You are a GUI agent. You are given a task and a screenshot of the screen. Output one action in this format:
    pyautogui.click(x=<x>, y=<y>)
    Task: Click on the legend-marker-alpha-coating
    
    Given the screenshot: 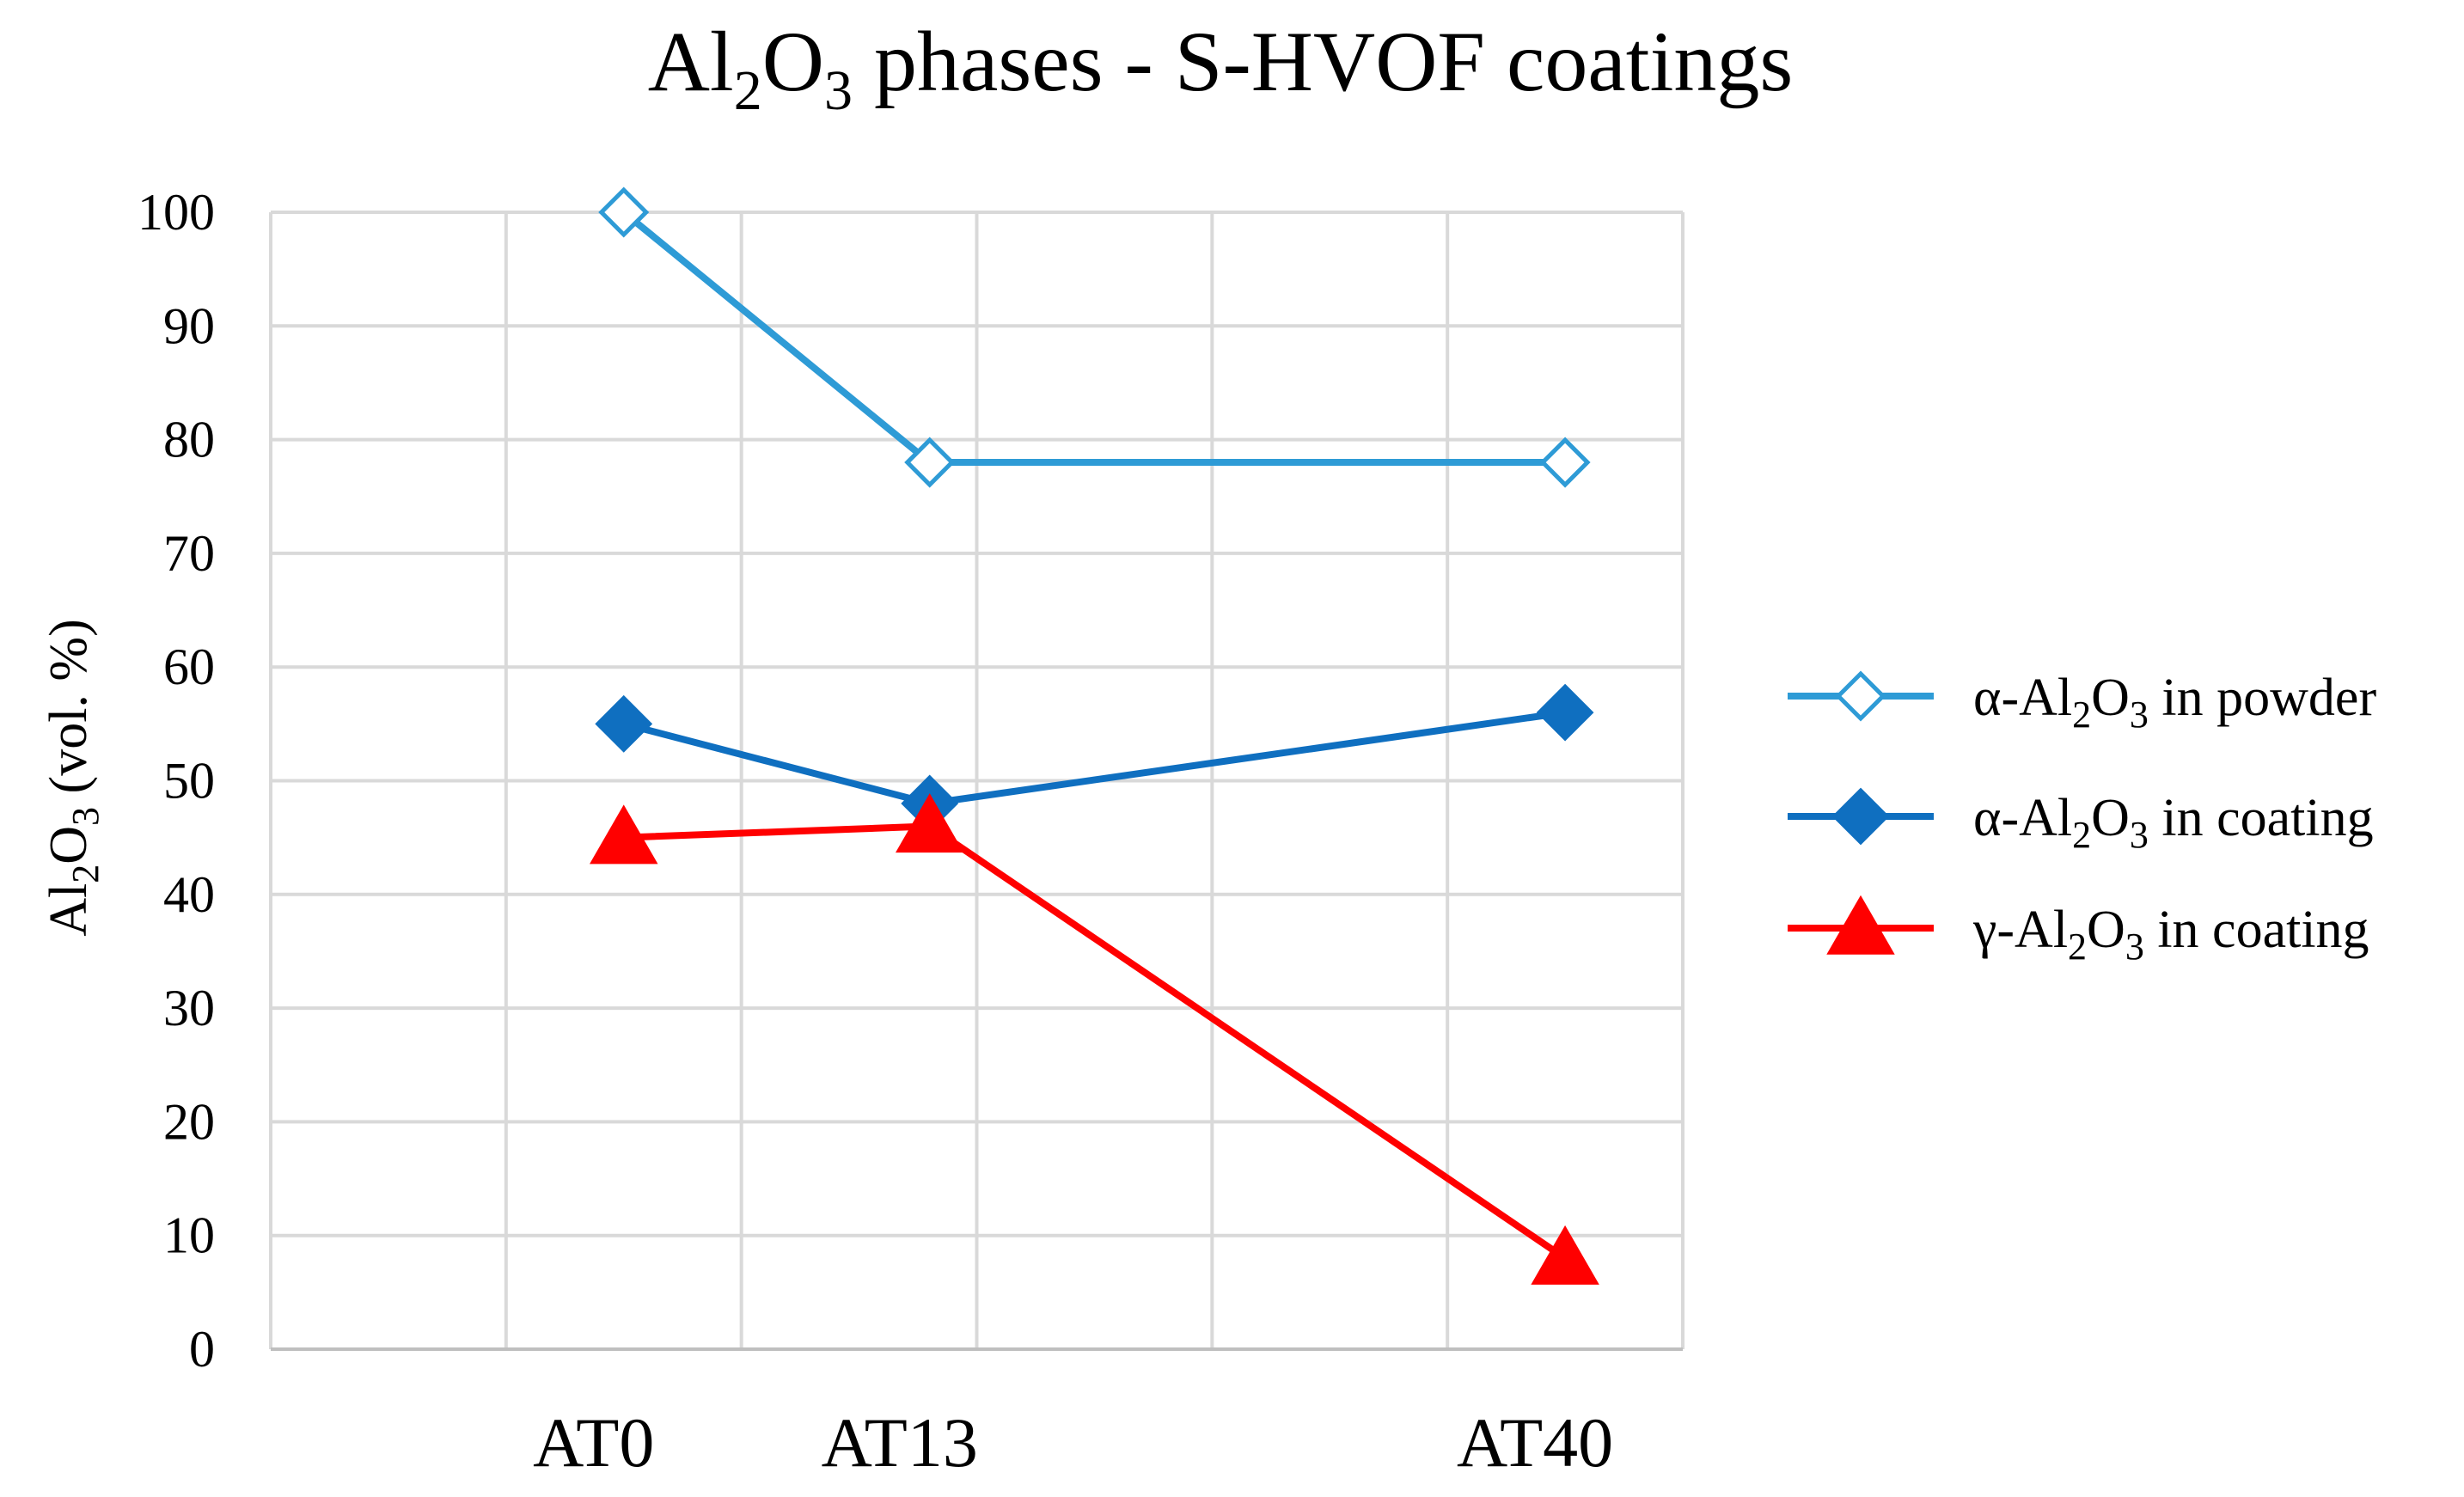 What is the action you would take?
    pyautogui.click(x=1860, y=816)
    